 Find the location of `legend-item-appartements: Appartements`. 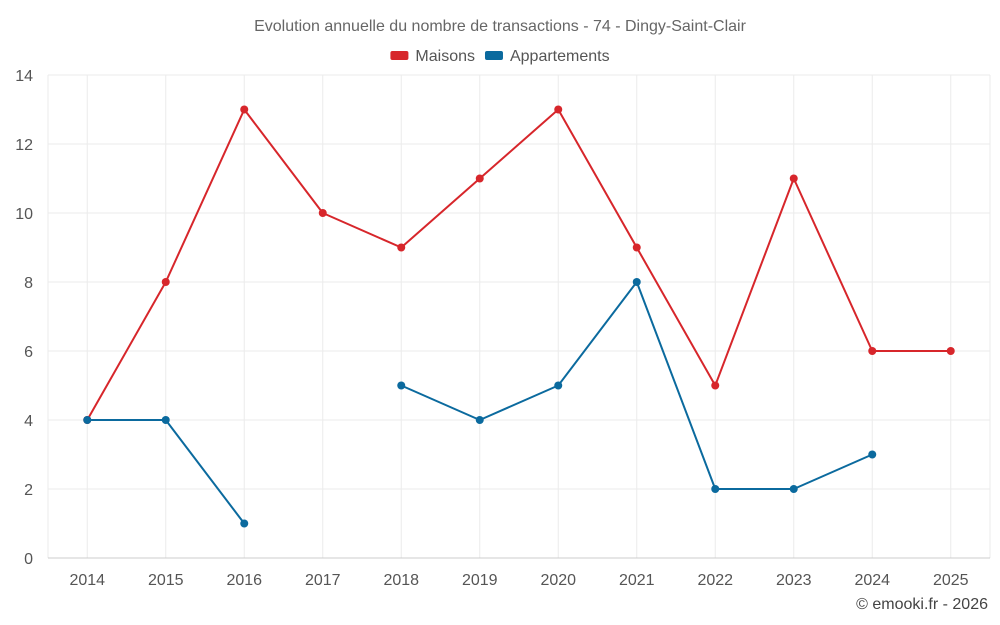

legend-item-appartements: Appartements is located at coordinates (547, 56).